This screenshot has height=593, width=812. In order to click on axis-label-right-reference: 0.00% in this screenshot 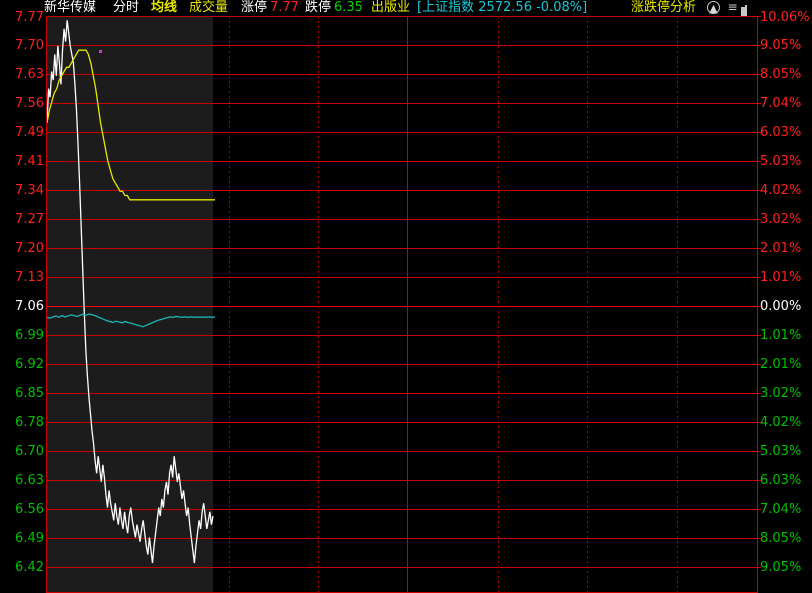, I will do `click(781, 306)`.